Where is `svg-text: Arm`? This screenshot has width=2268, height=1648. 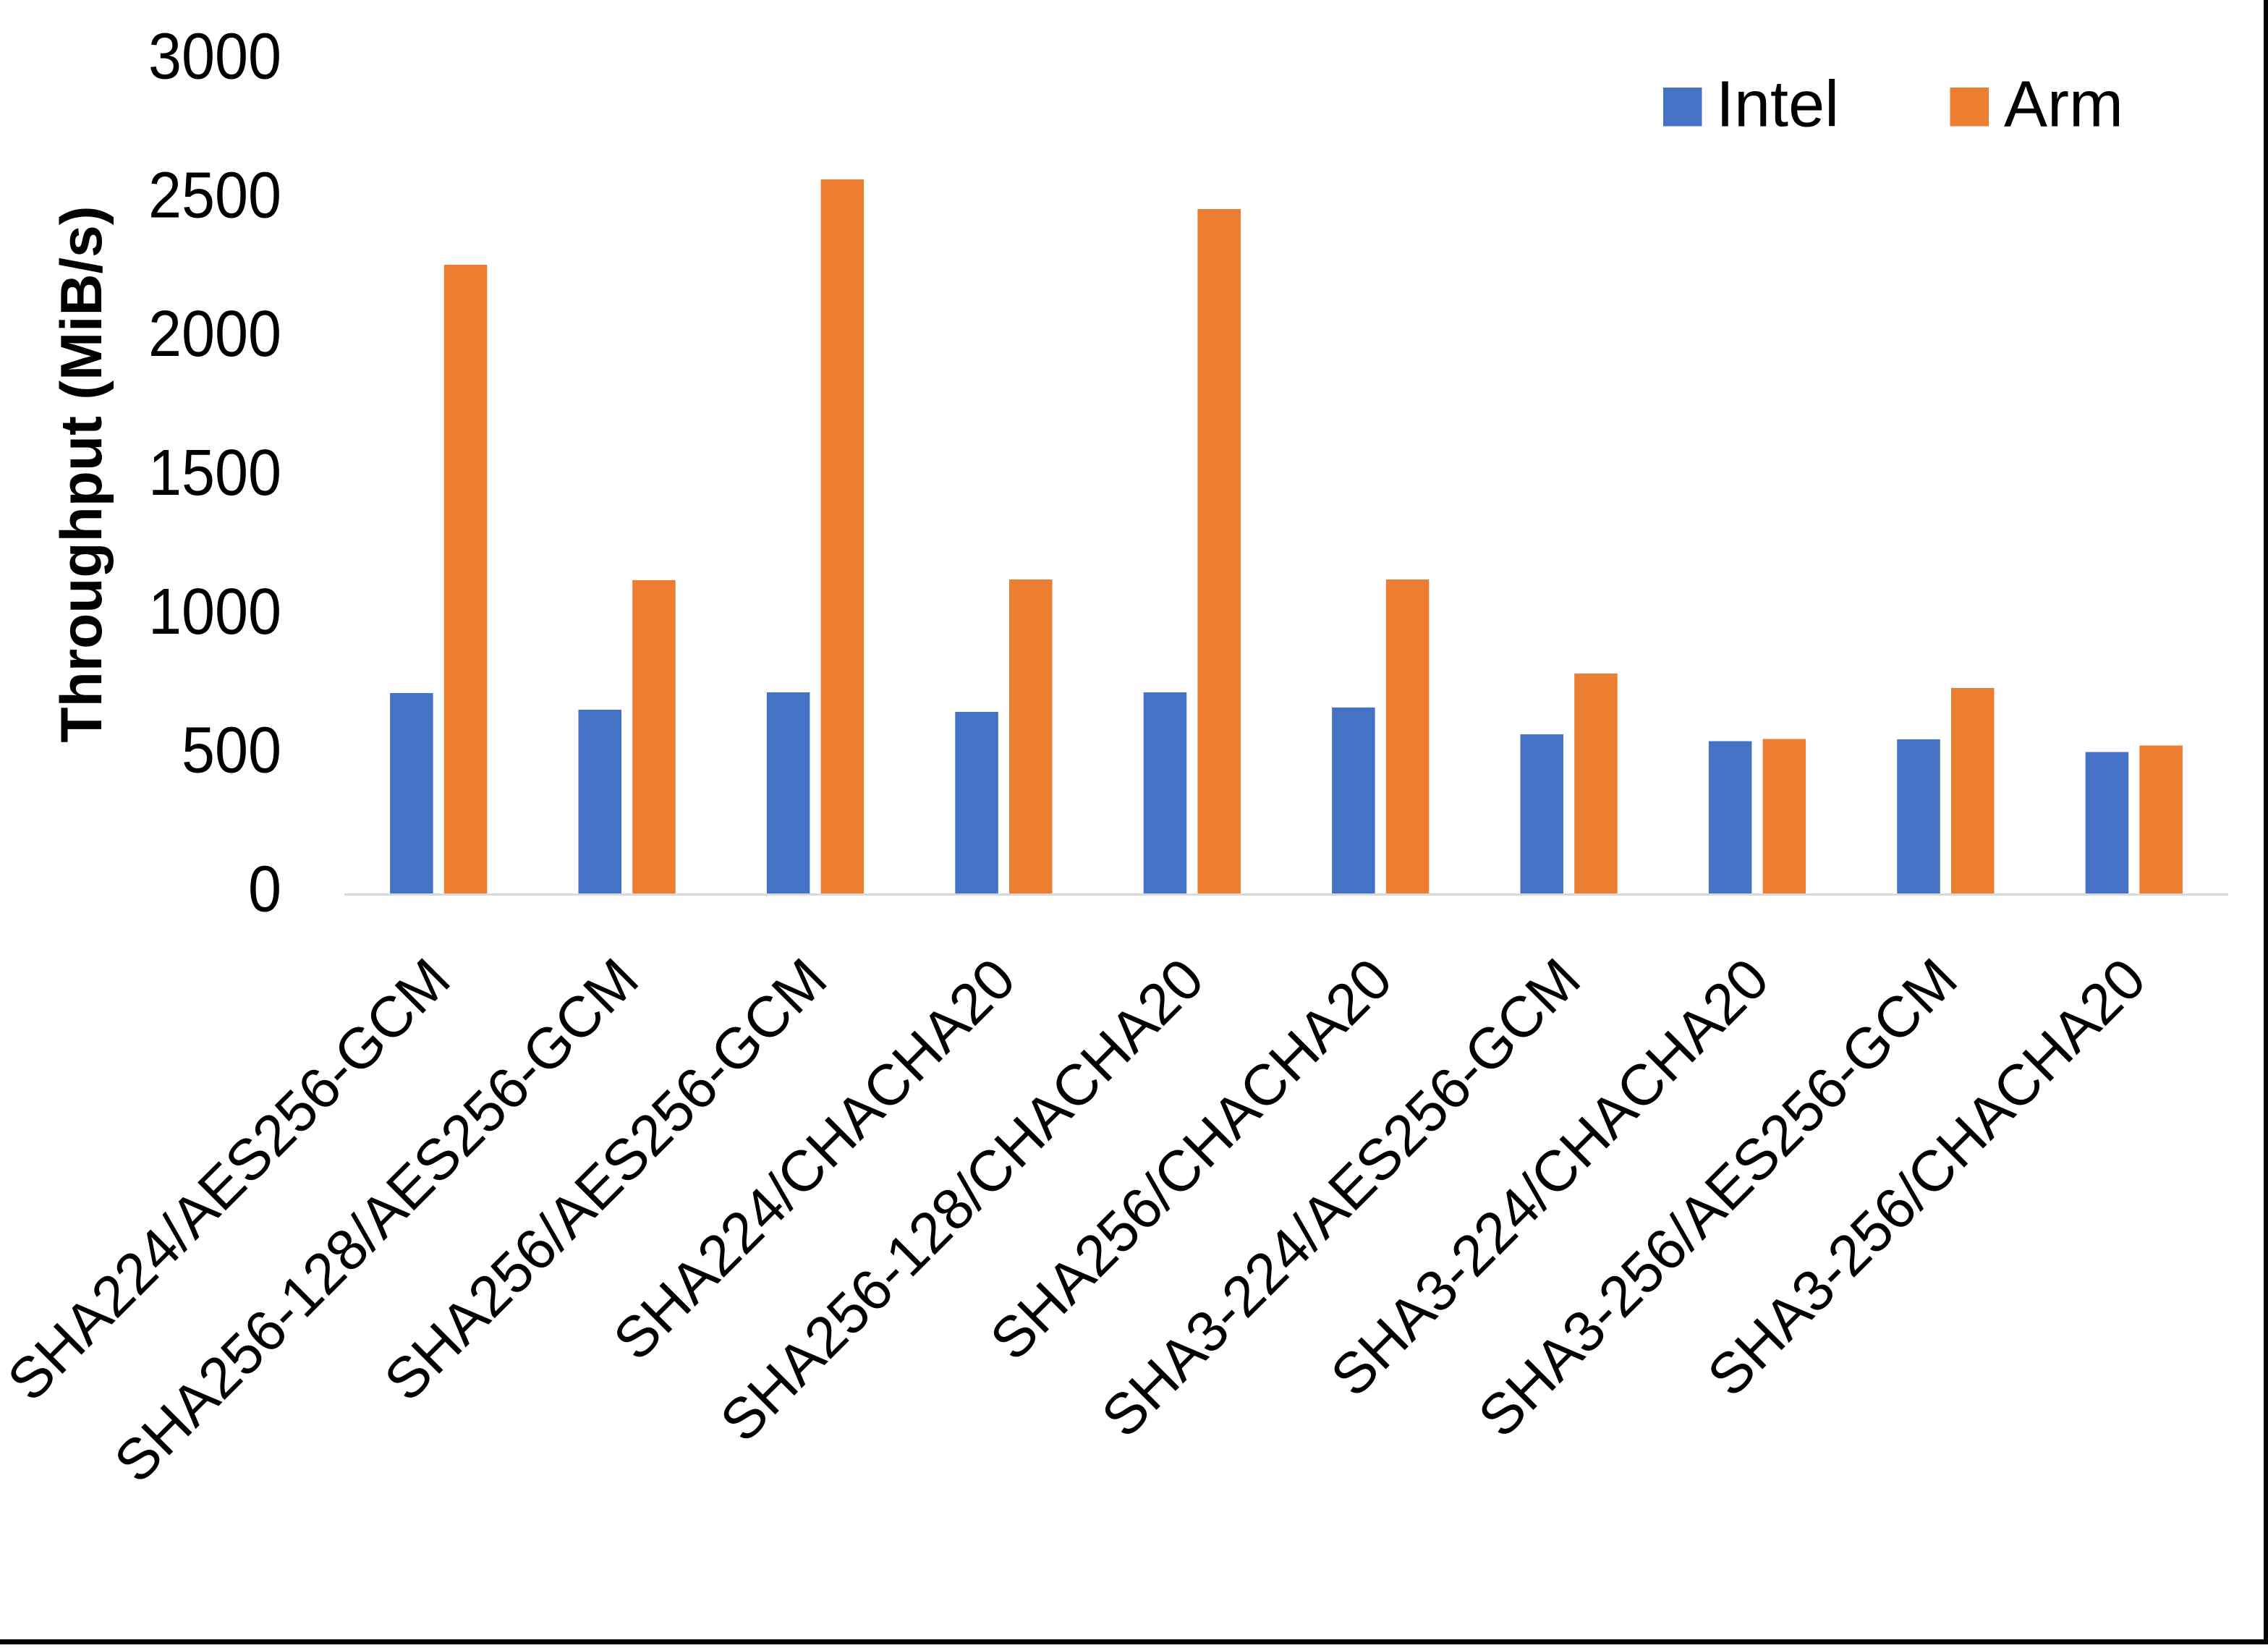 svg-text: Arm is located at coordinates (2063, 105).